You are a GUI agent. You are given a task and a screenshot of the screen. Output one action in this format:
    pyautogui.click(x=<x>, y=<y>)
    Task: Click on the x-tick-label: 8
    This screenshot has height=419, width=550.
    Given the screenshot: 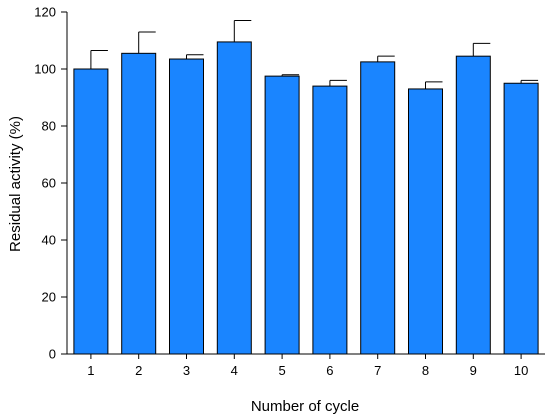 What is the action you would take?
    pyautogui.click(x=425, y=370)
    